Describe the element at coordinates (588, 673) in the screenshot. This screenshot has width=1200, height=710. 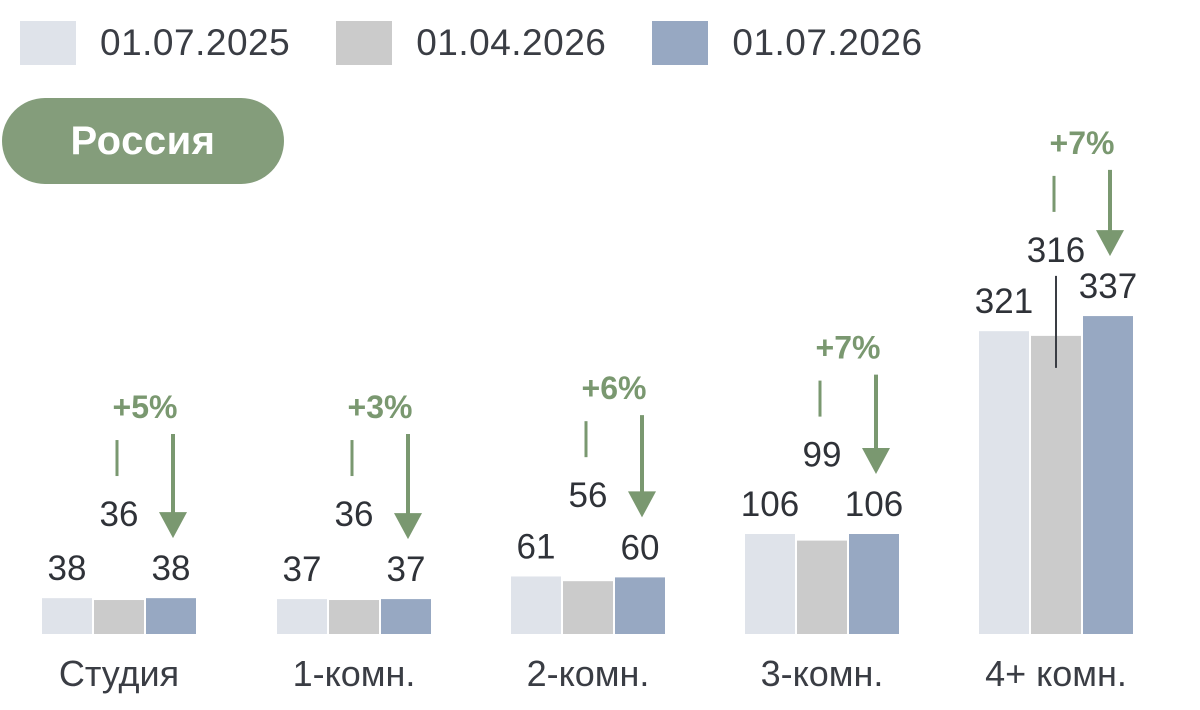
I see `category-label: 2-комн.` at that location.